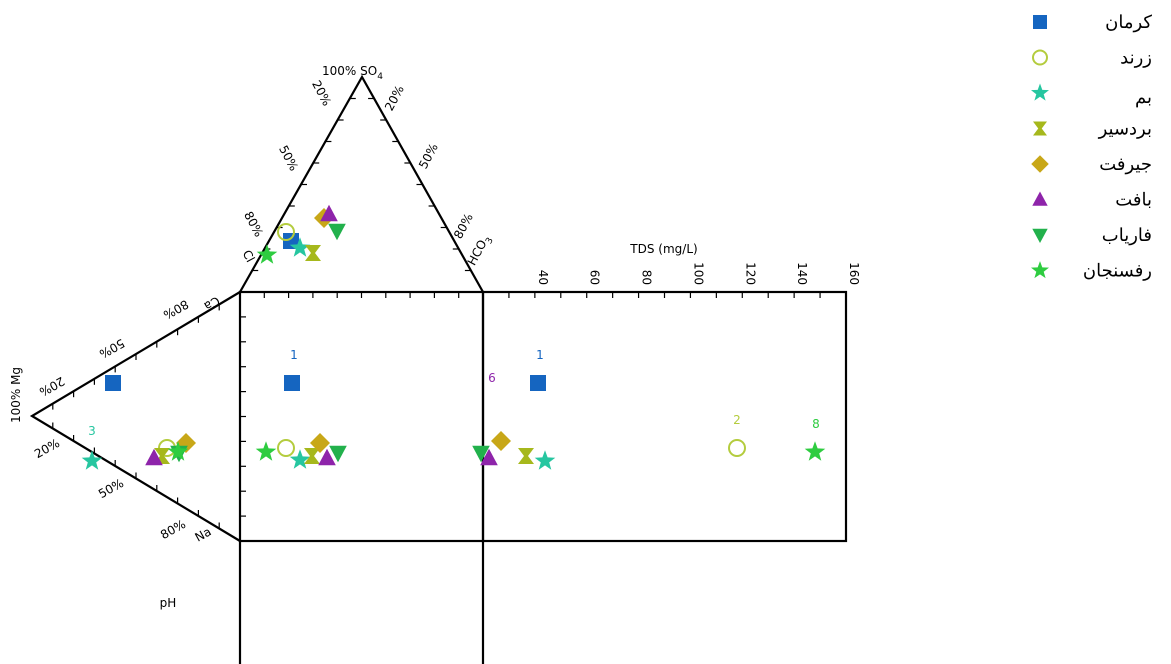  I want to click on point-count-label: 8, so click(816, 424).